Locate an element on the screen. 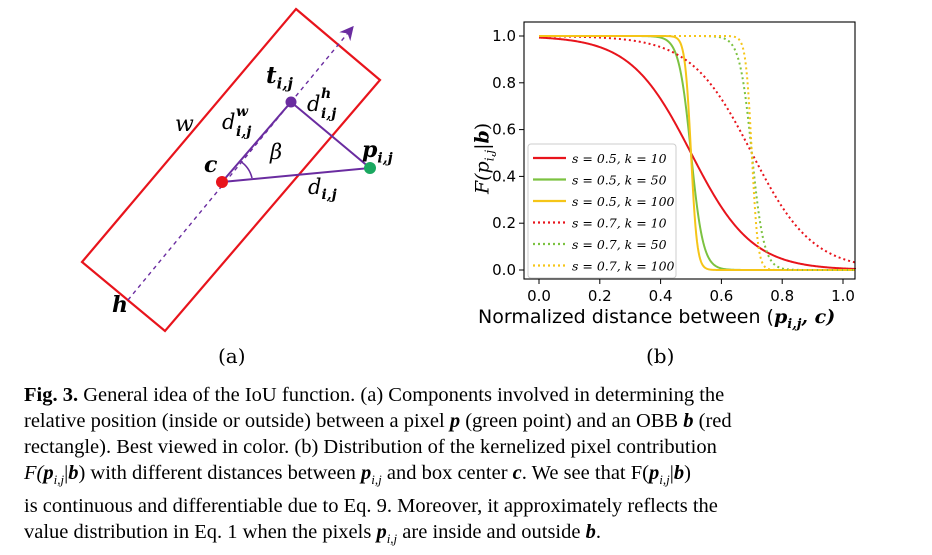  point-t is located at coordinates (291, 102).